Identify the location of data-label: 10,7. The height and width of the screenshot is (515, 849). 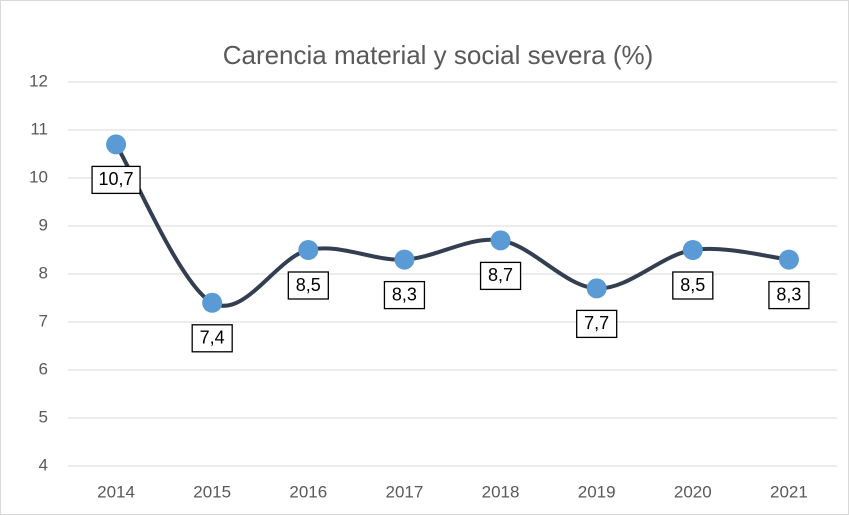
(116, 179).